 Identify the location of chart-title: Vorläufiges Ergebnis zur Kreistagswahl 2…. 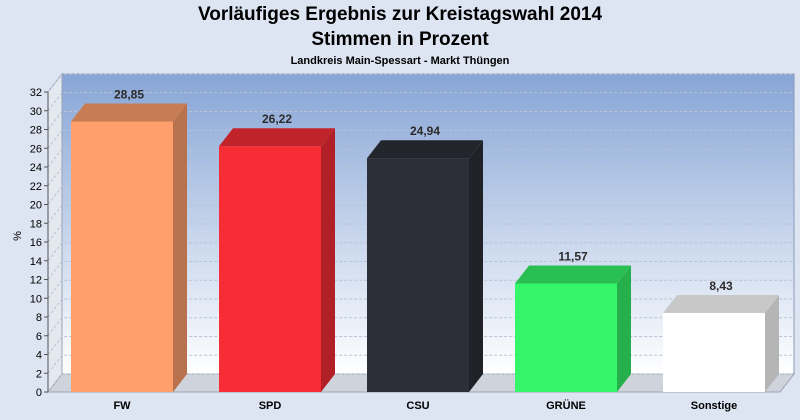
(400, 14).